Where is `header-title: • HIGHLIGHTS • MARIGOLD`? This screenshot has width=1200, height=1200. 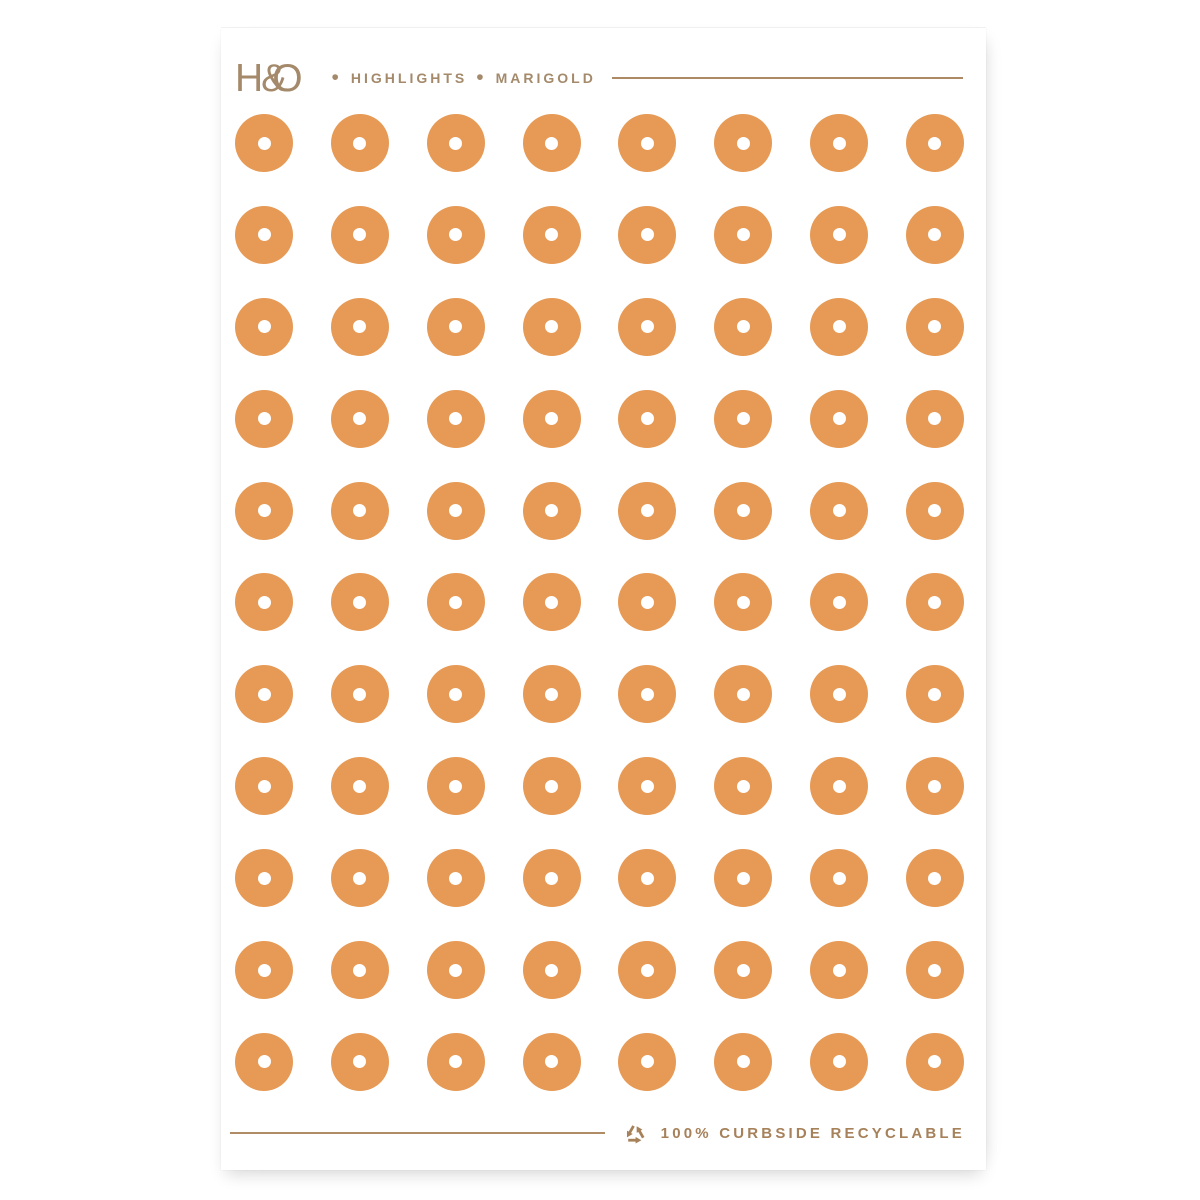 header-title: • HIGHLIGHTS • MARIGOLD is located at coordinates (458, 77).